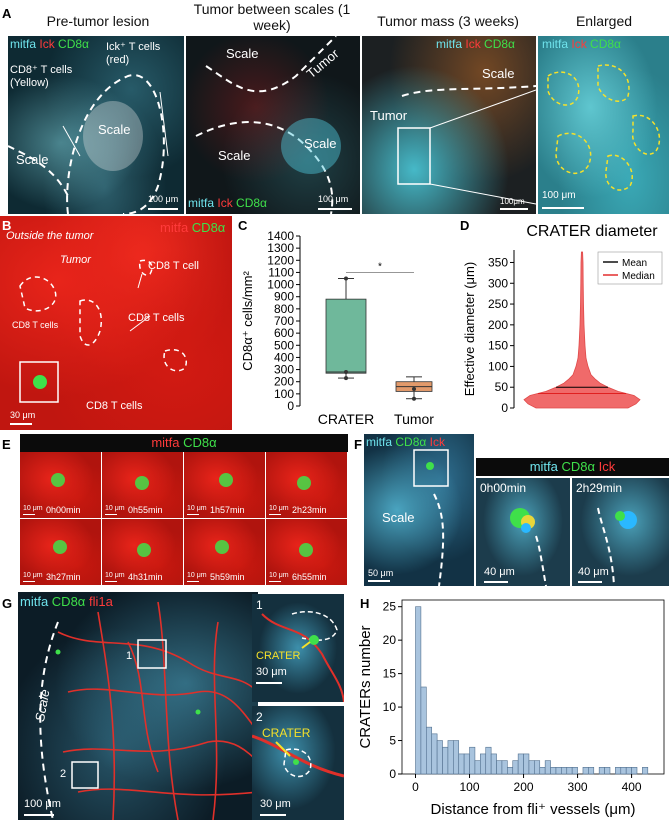 The width and height of the screenshot is (671, 823). What do you see at coordinates (298, 648) in the screenshot?
I see `image-g-inset-1: 1 CRATER 30 μm` at bounding box center [298, 648].